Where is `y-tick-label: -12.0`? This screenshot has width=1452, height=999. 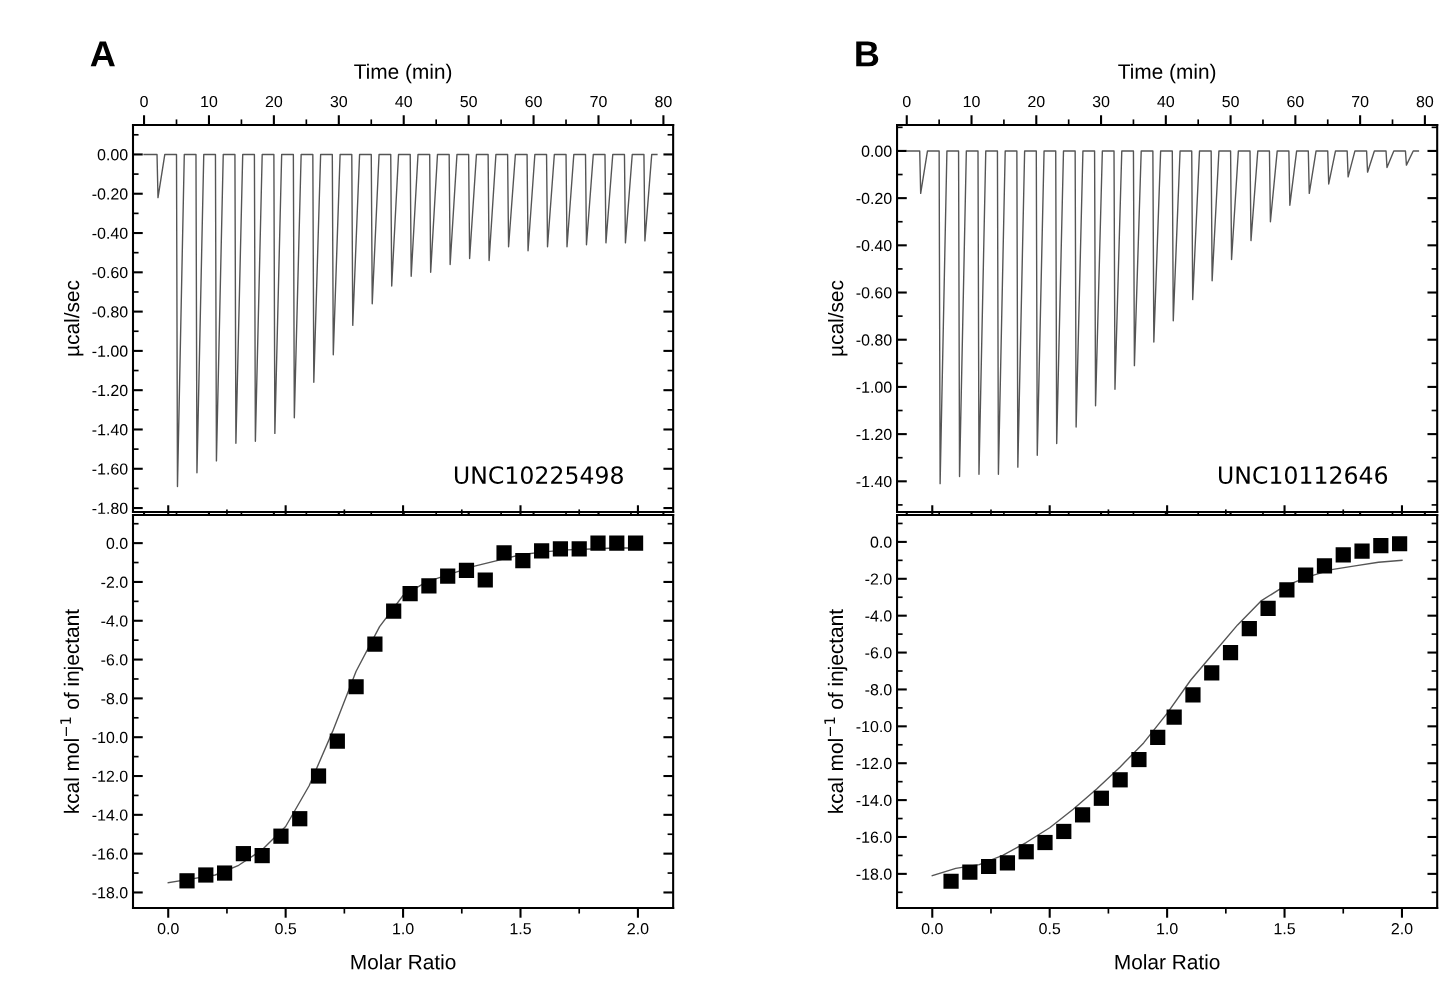 y-tick-label: -12.0 is located at coordinates (110, 776).